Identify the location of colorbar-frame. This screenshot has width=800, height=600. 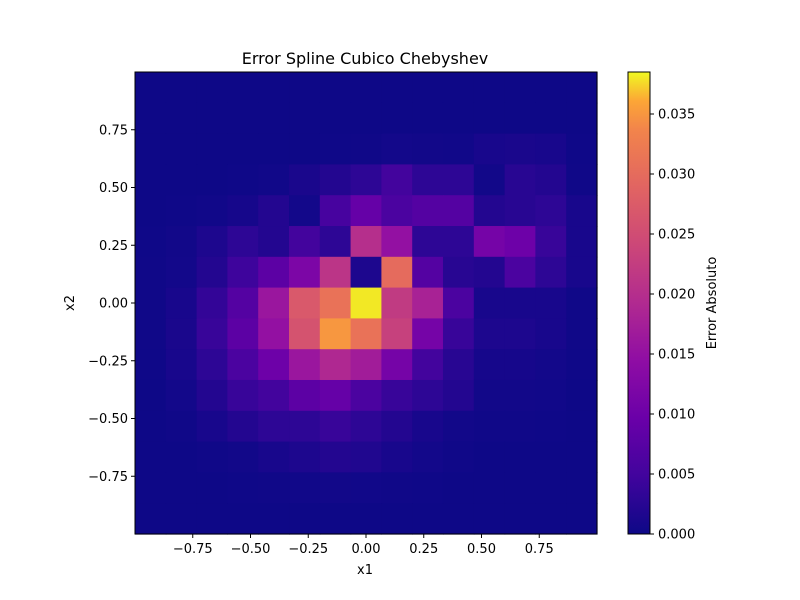
(639, 303).